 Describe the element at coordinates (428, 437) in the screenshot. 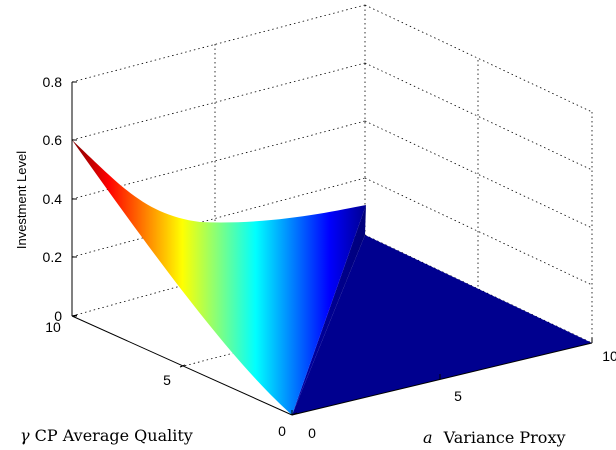

I see `a-symbol: a` at that location.